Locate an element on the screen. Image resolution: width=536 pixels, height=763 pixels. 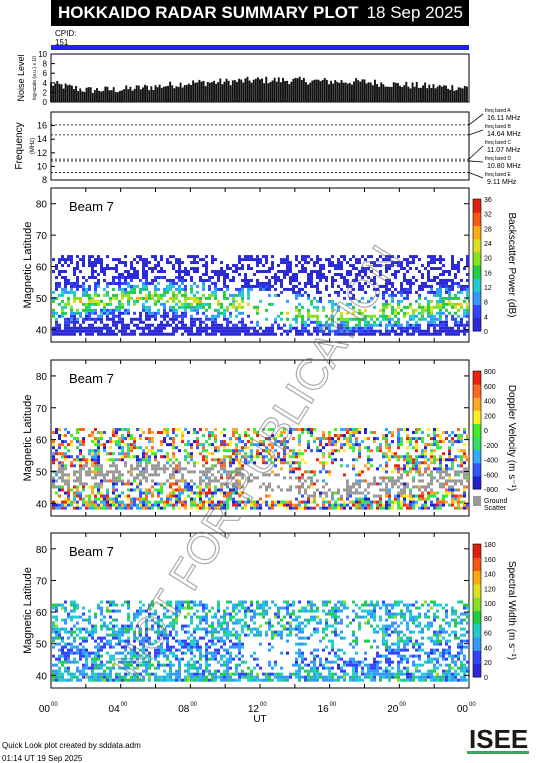
frequency-ytick-label: 14 is located at coordinates (42, 139).